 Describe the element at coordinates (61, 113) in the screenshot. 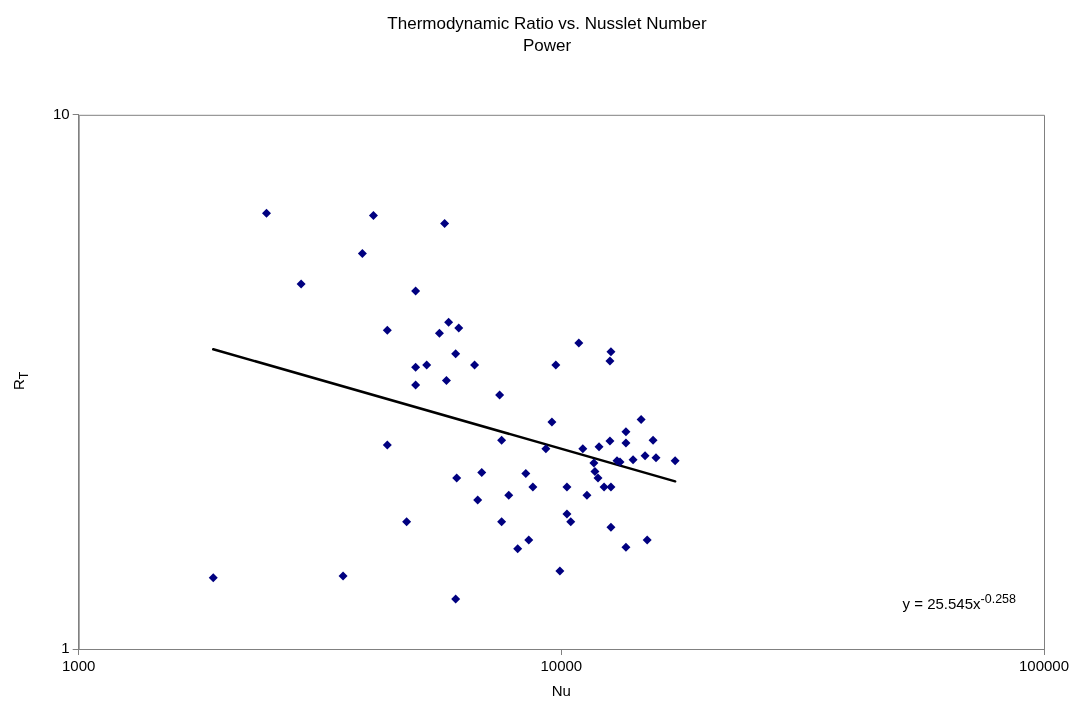

I see `y-tick-label: 10` at that location.